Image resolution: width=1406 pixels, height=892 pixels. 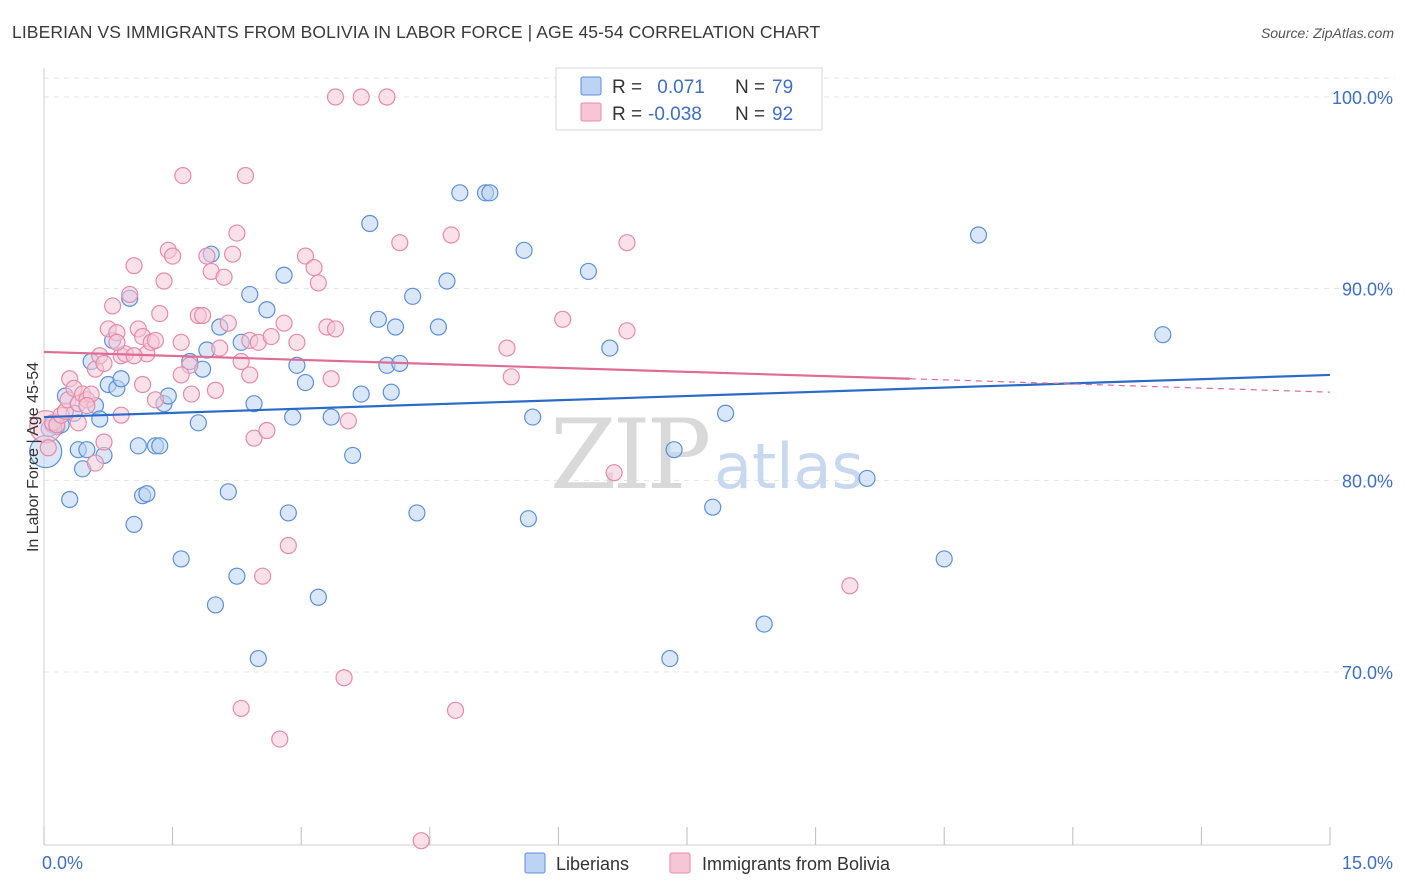 I want to click on trend-line-dashed-bolivia, so click(x=1120, y=385).